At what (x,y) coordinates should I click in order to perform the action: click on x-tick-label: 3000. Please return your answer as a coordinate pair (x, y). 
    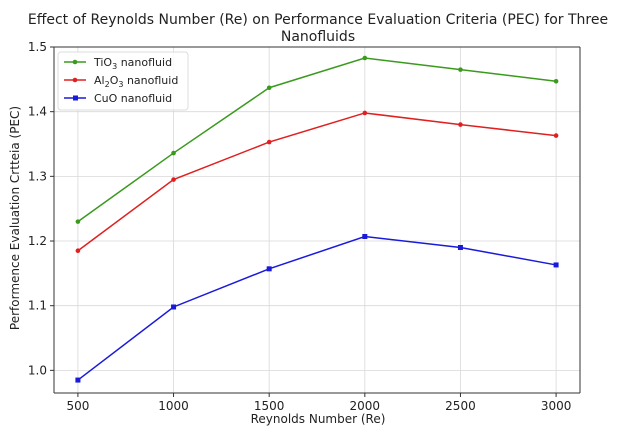
    Looking at the image, I should click on (556, 406).